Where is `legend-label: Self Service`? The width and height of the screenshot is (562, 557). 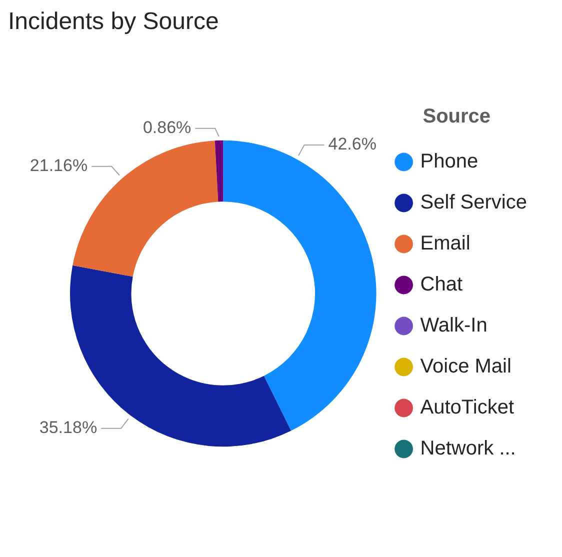 legend-label: Self Service is located at coordinates (474, 203).